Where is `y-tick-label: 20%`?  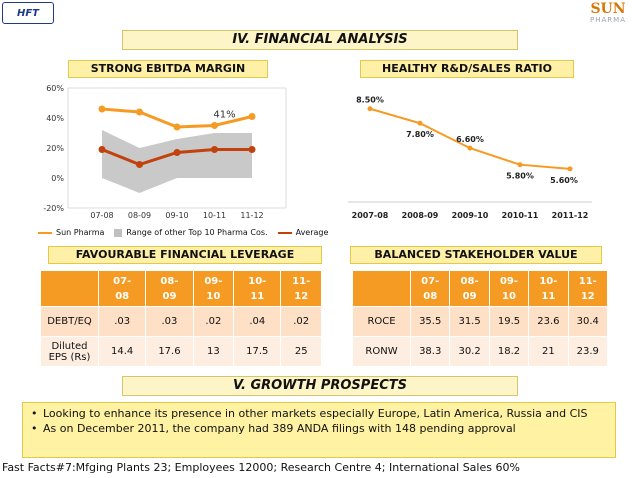
y-tick-label: 20% is located at coordinates (55, 148).